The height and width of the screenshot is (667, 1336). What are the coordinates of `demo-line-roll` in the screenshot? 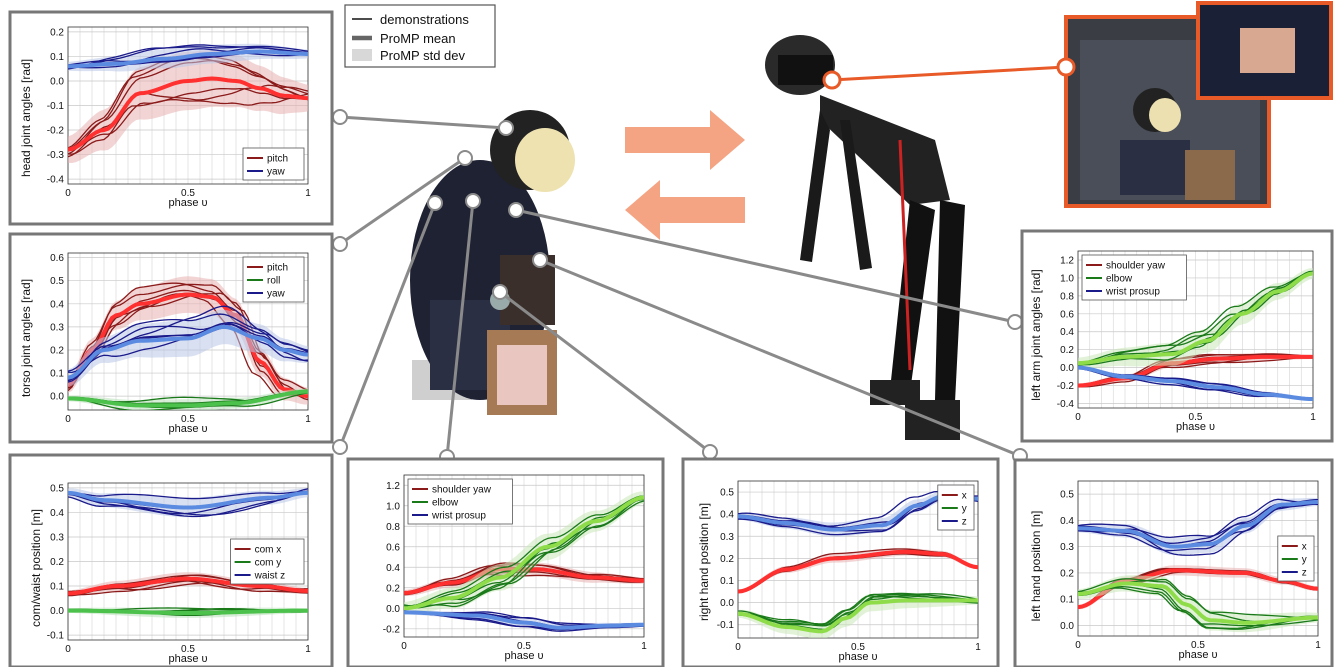 It's located at (188, 401).